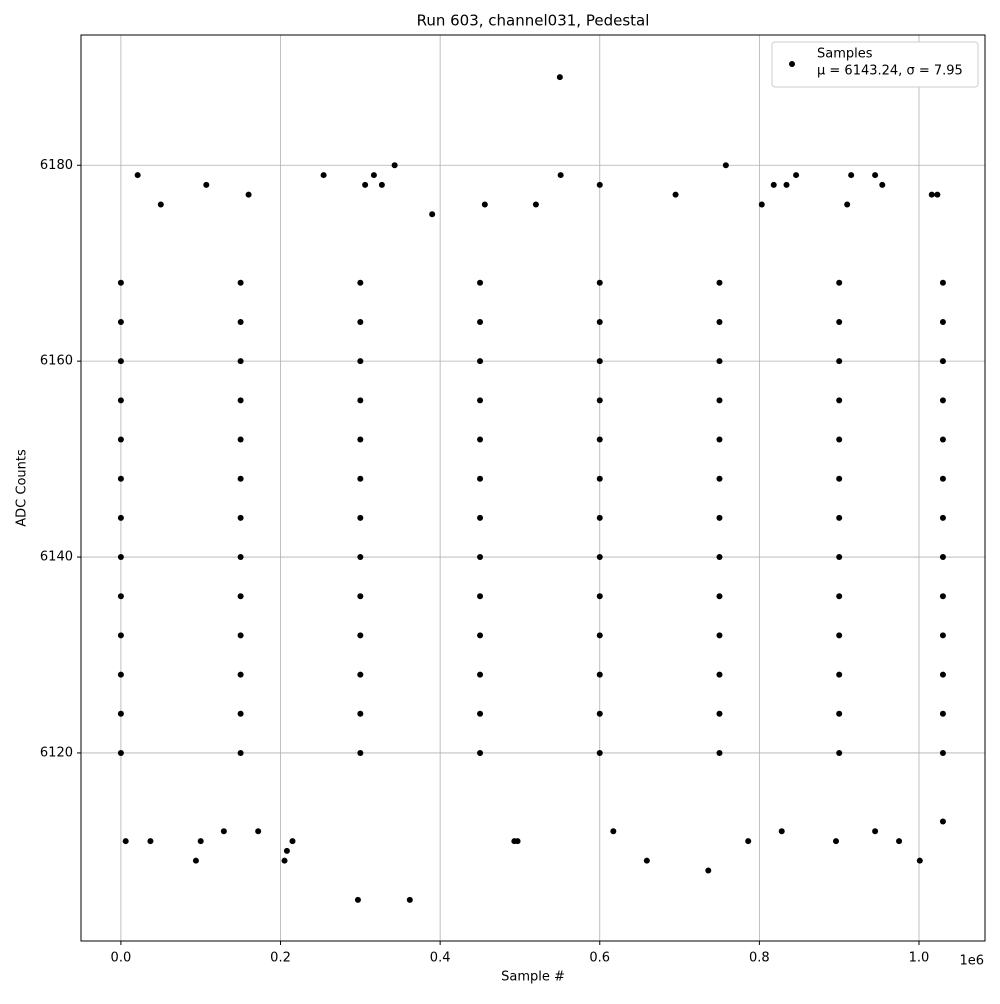 Image resolution: width=1000 pixels, height=1004 pixels. What do you see at coordinates (56, 361) in the screenshot?
I see `y-tick-label: 6160` at bounding box center [56, 361].